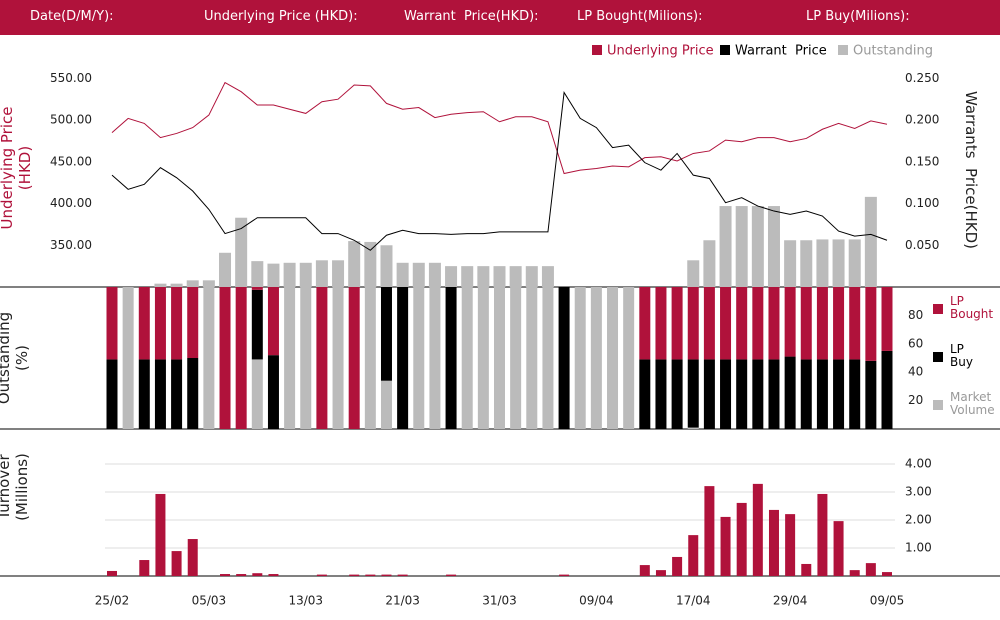  What do you see at coordinates (71, 120) in the screenshot?
I see `y-tick-label: 500.00` at bounding box center [71, 120].